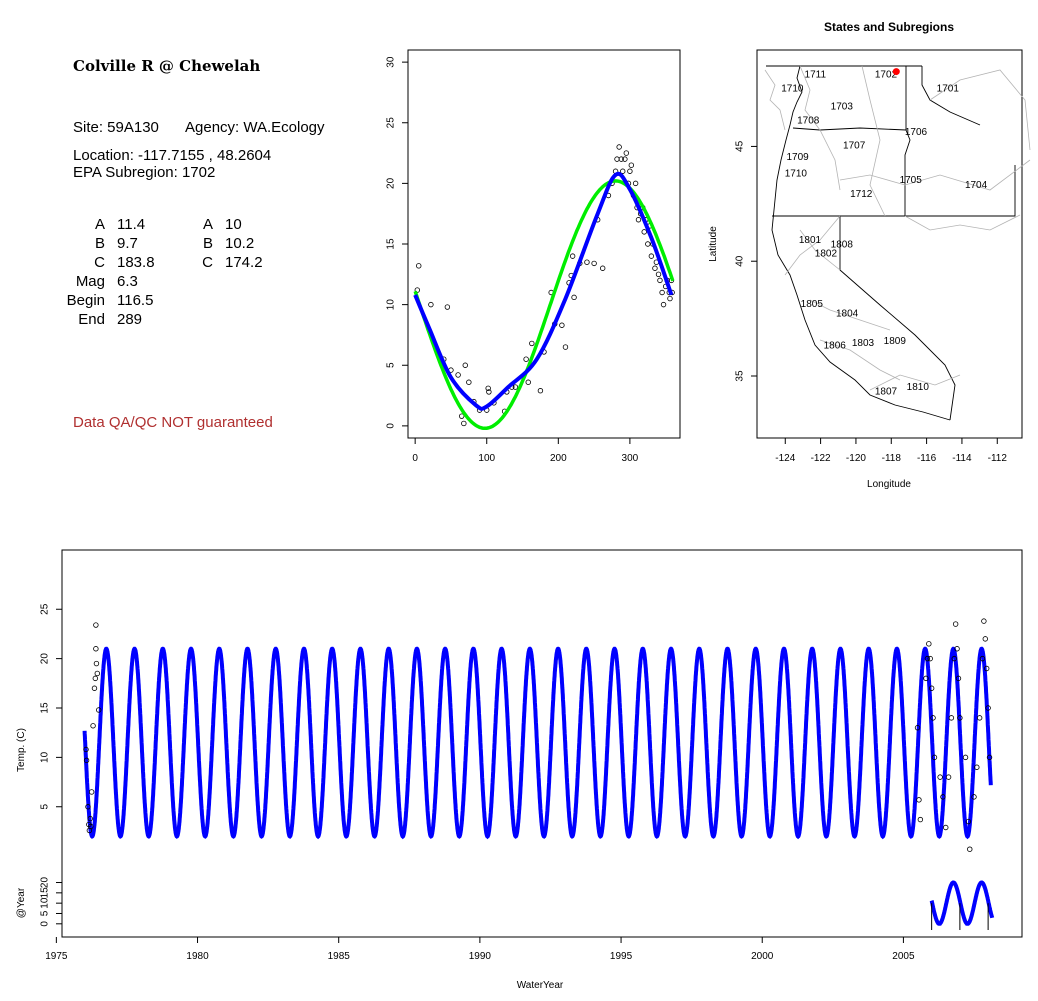 The width and height of the screenshot is (1038, 1001). I want to click on map-xlabel: Longitude, so click(889, 484).